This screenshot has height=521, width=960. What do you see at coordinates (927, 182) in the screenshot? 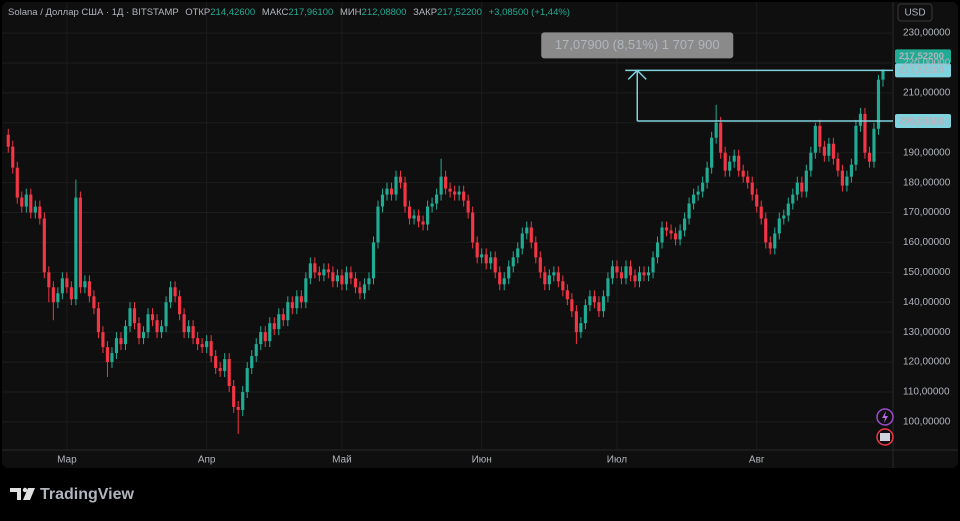
I see `y-tick-label: 180,00000` at bounding box center [927, 182].